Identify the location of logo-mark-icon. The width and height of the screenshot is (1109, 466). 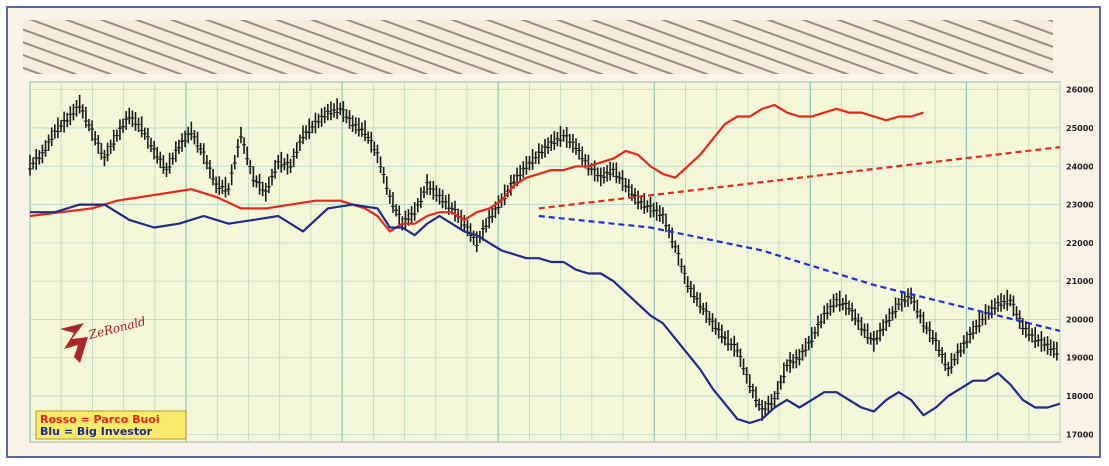
(74, 343).